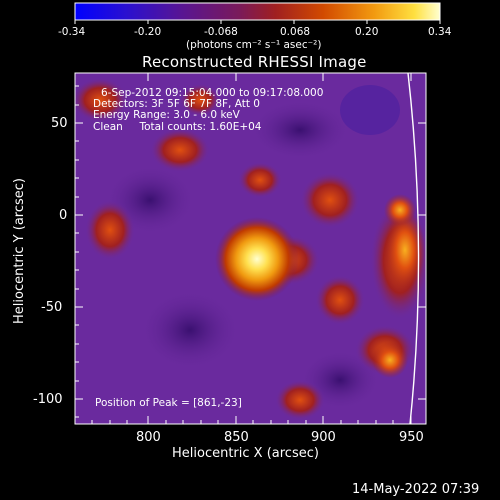  What do you see at coordinates (48, 399) in the screenshot?
I see `ytick-minus100: -100` at bounding box center [48, 399].